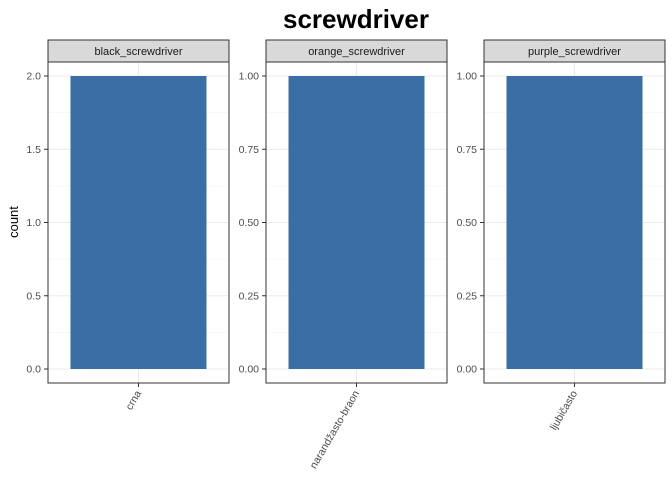  I want to click on y-tick-label: 0.5, so click(33, 296).